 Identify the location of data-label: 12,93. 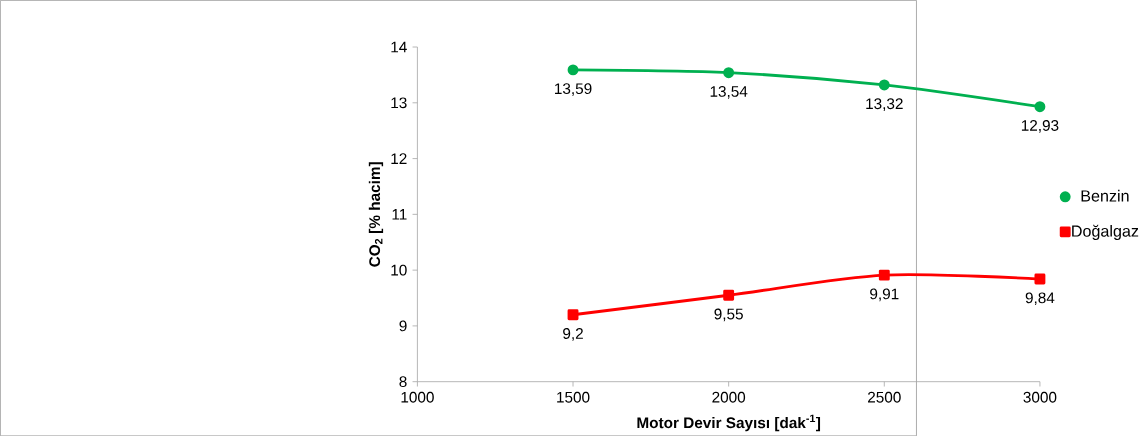
(1040, 126).